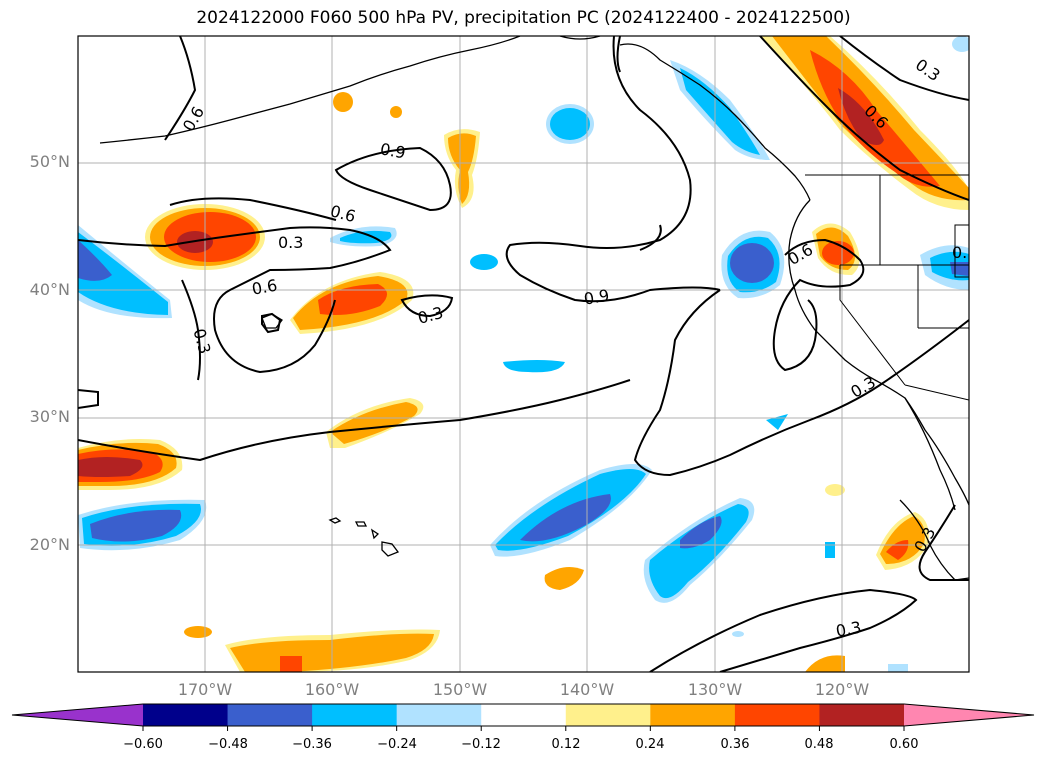 This screenshot has height=765, width=1047. What do you see at coordinates (523, 728) in the screenshot?
I see `colorbar-ticks` at bounding box center [523, 728].